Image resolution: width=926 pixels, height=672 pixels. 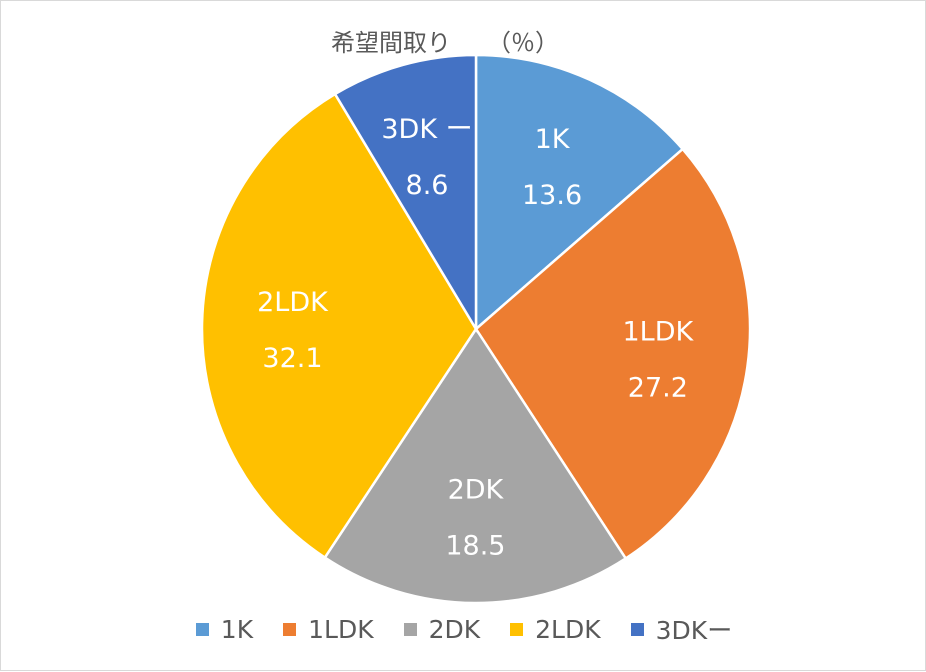 I want to click on legend-swatch-2ldk, so click(x=517, y=629).